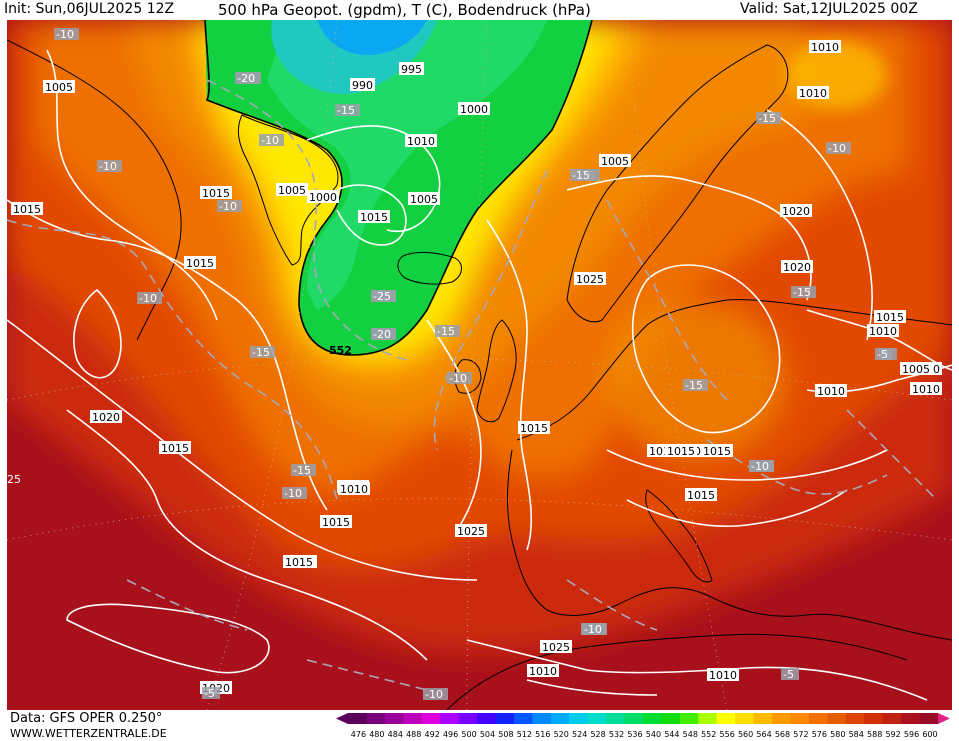  What do you see at coordinates (679, 536) in the screenshot?
I see `italy-outline` at bounding box center [679, 536].